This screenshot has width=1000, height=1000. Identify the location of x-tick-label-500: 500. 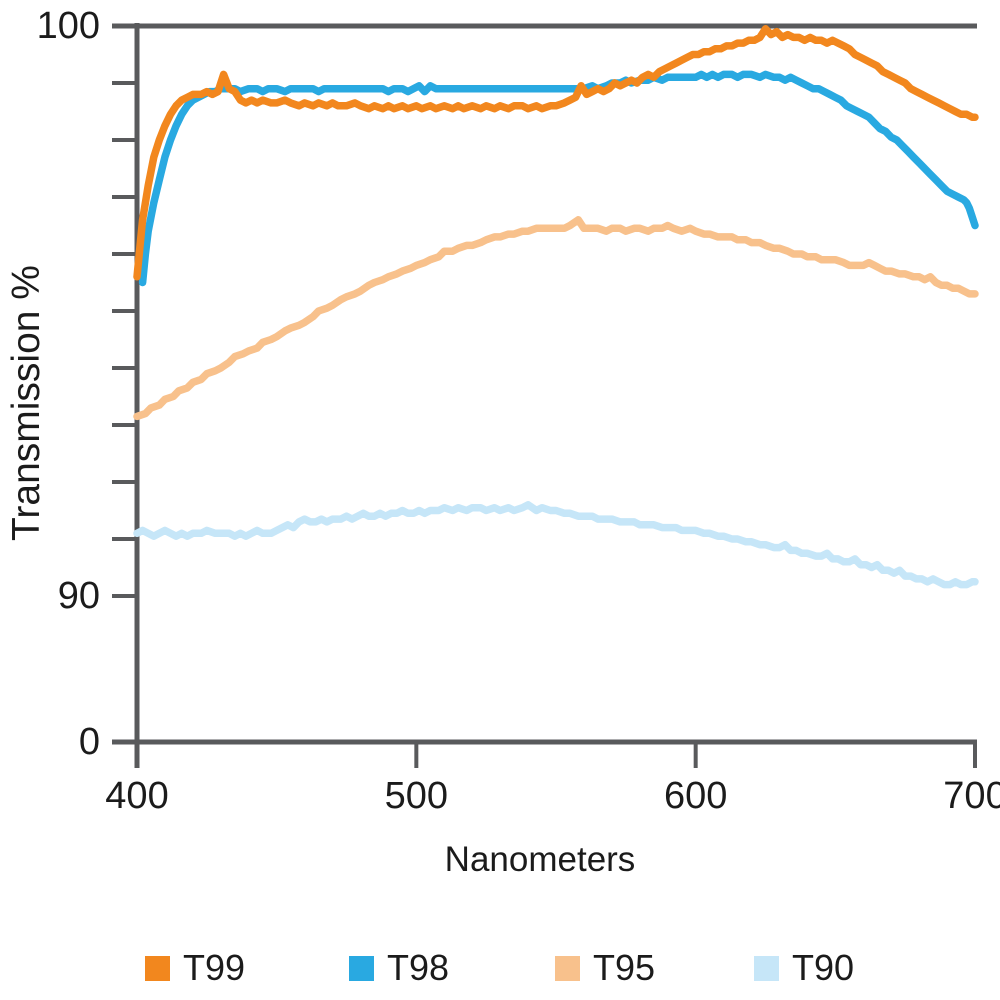
(416, 796).